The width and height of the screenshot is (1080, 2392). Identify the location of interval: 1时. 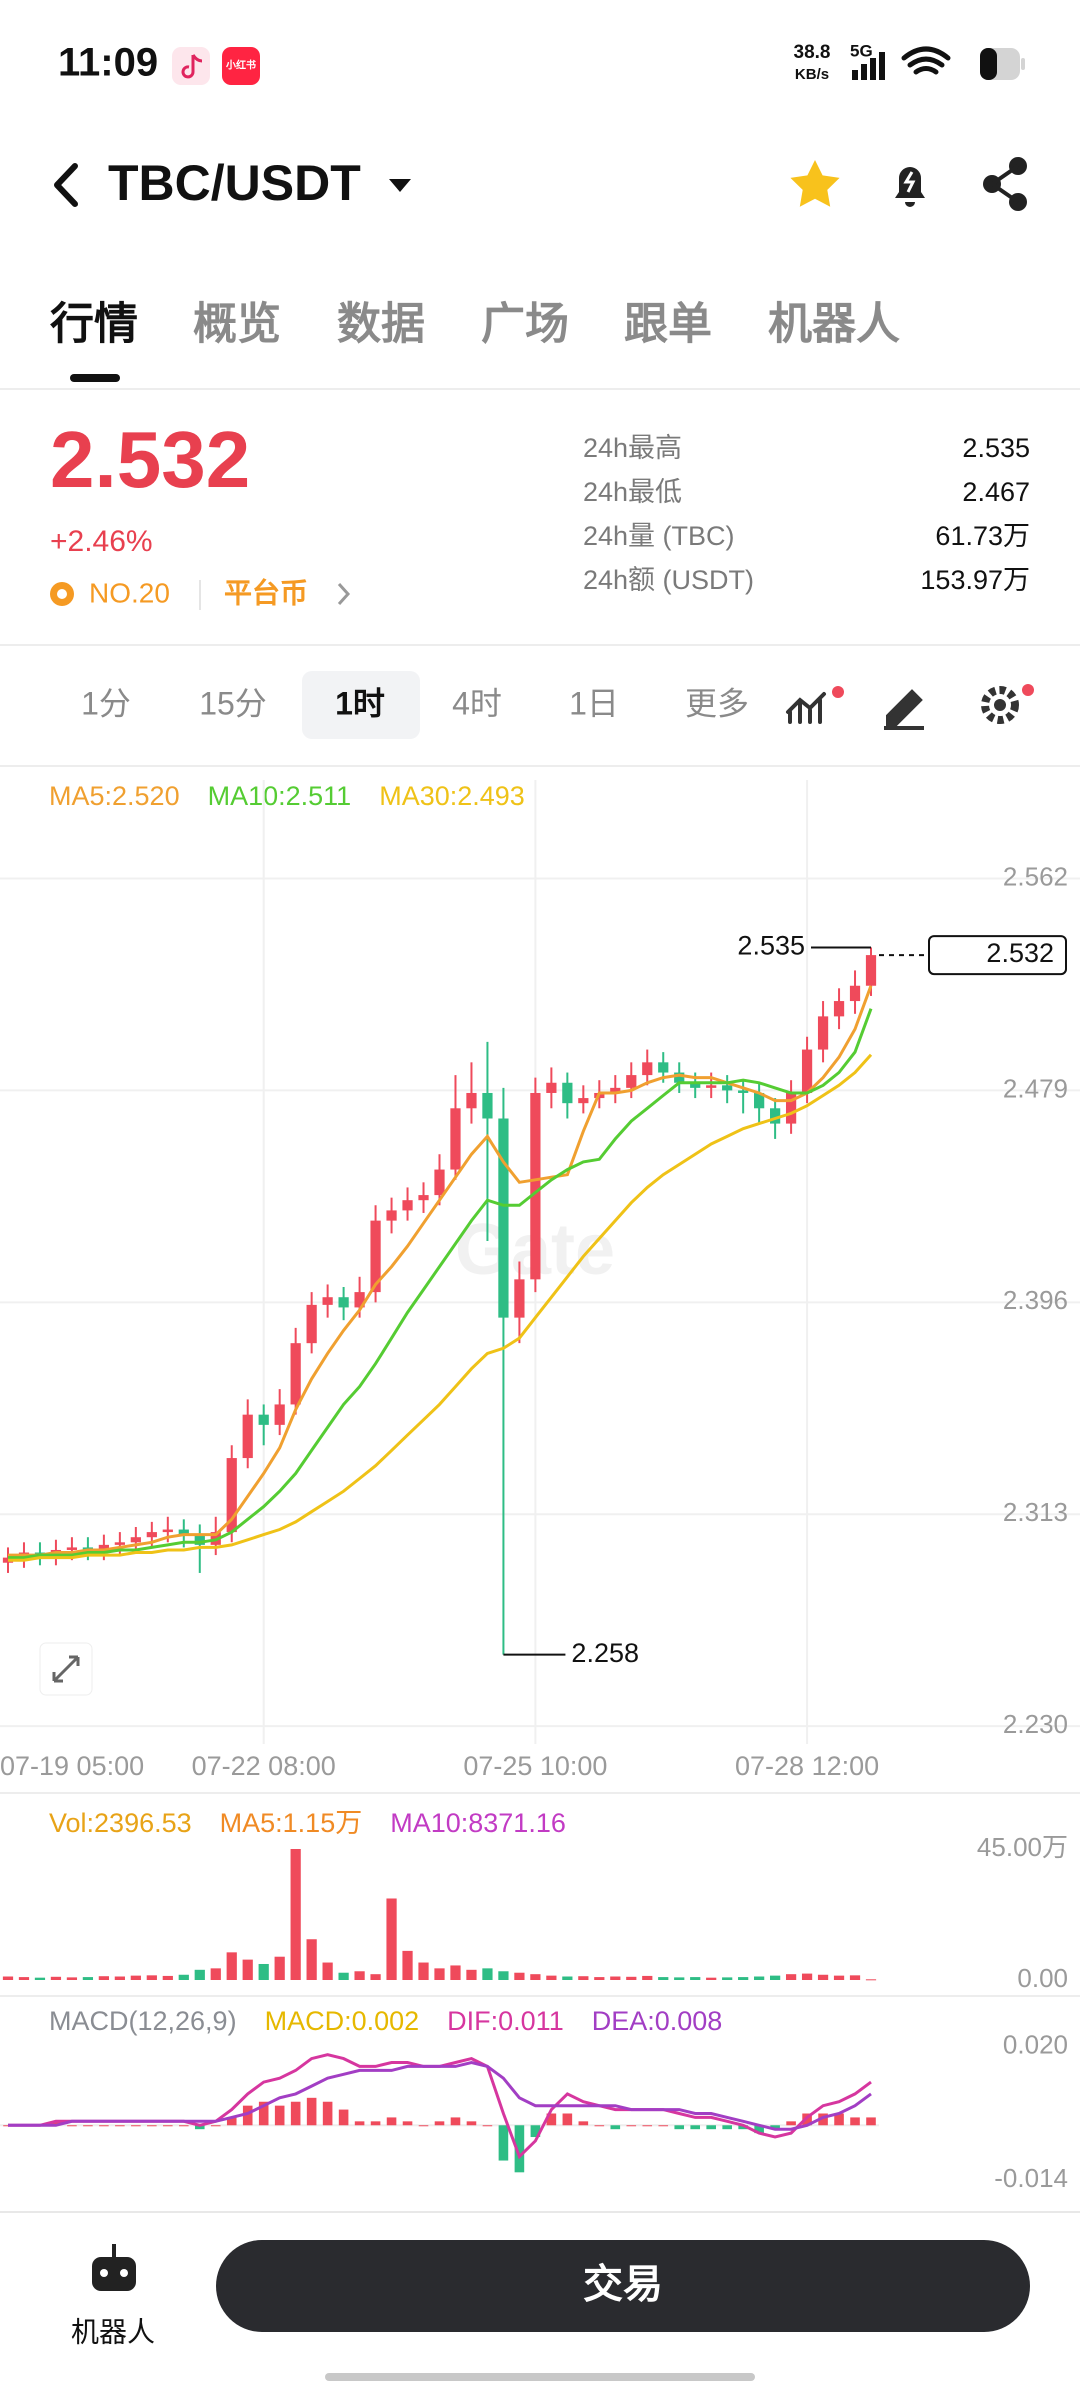
(360, 703).